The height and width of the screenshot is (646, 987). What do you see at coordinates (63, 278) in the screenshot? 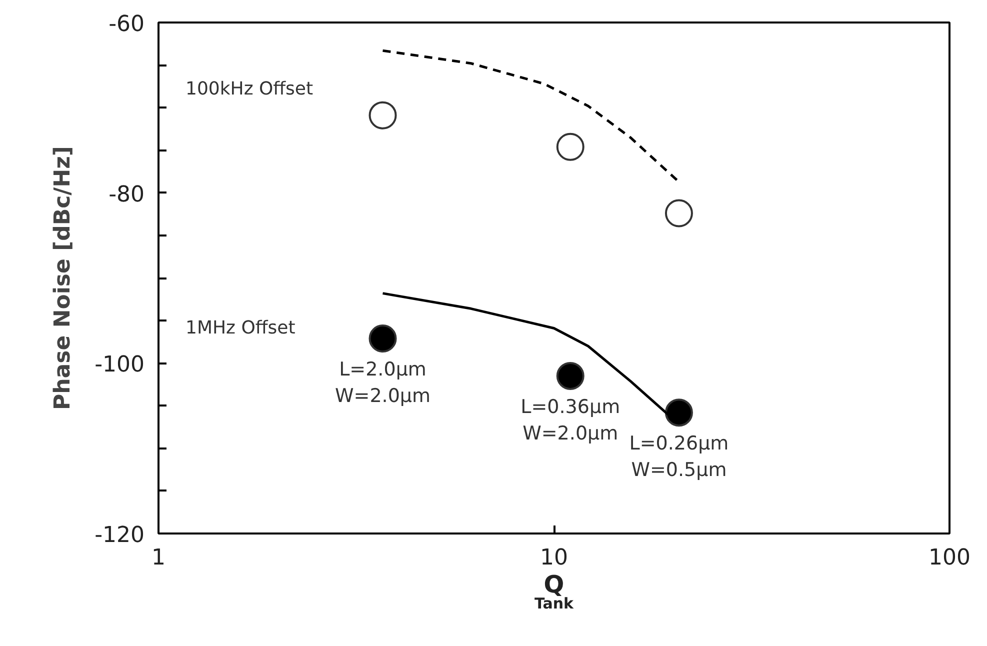
I see `y-axis-title: Phase Noise [dBc/Hz]` at bounding box center [63, 278].